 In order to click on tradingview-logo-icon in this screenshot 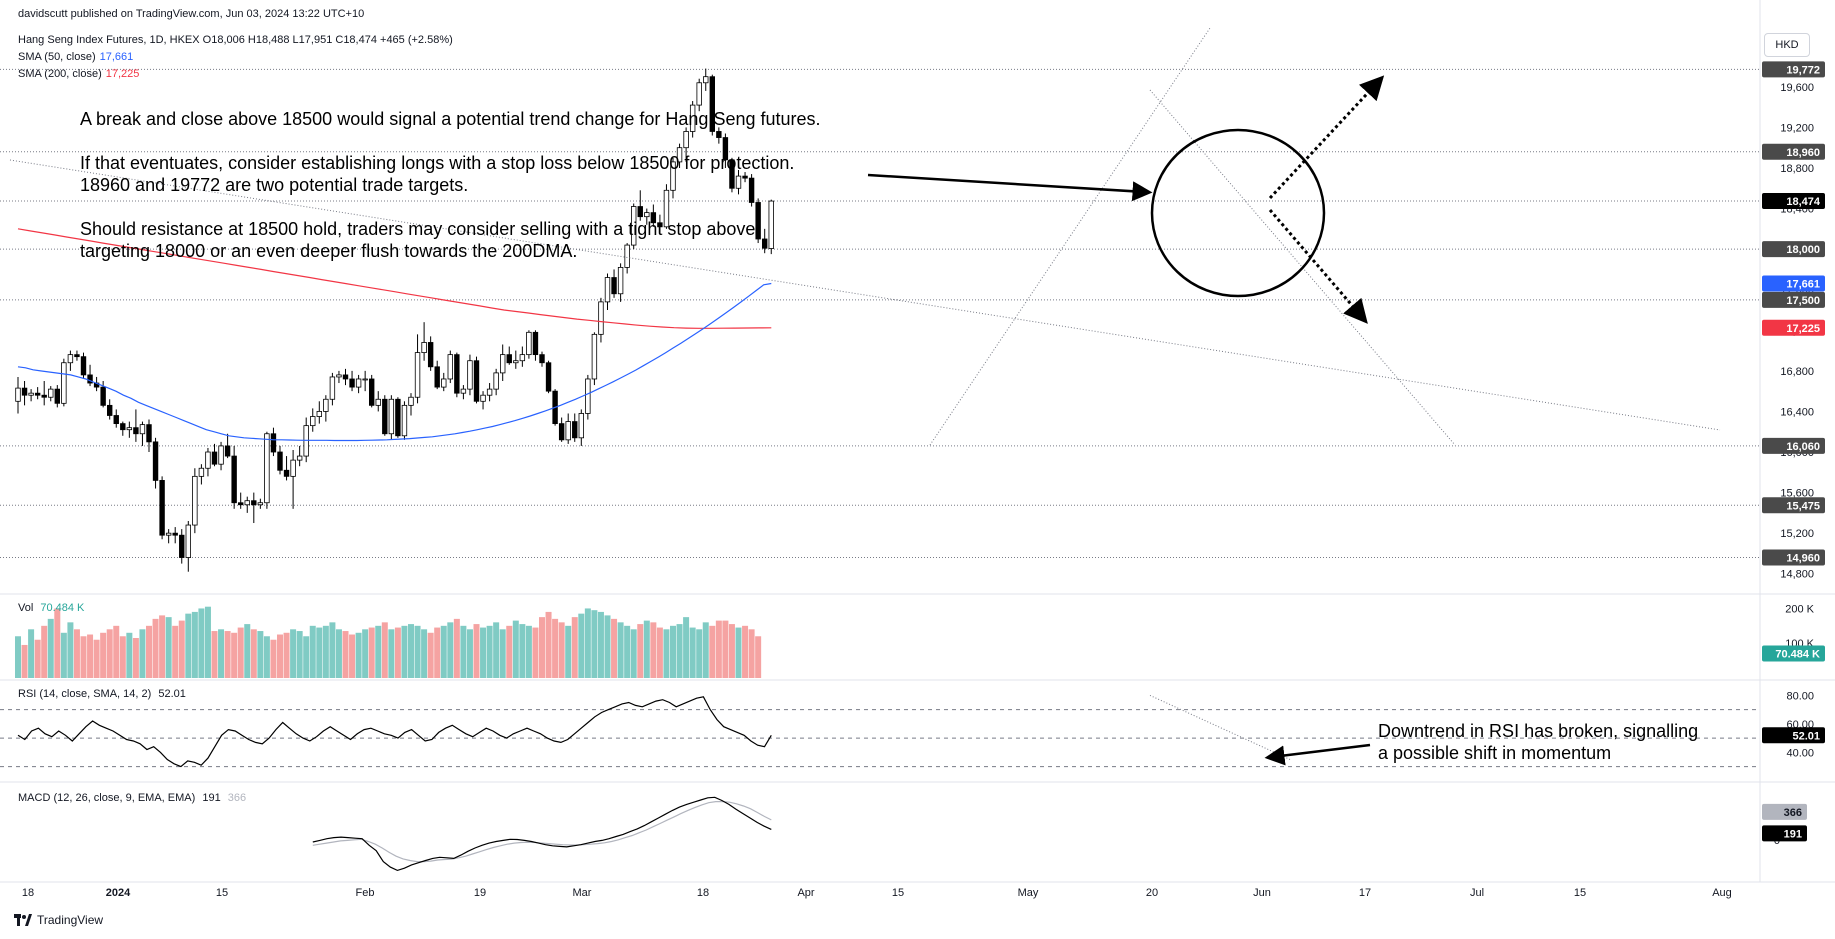, I will do `click(23, 920)`.